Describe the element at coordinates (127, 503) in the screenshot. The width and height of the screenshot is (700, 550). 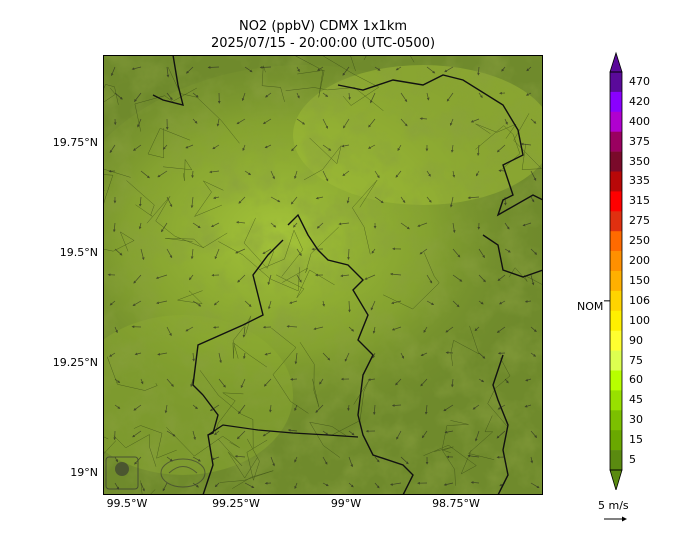
I see `x-tick-label: 99.5°W` at that location.